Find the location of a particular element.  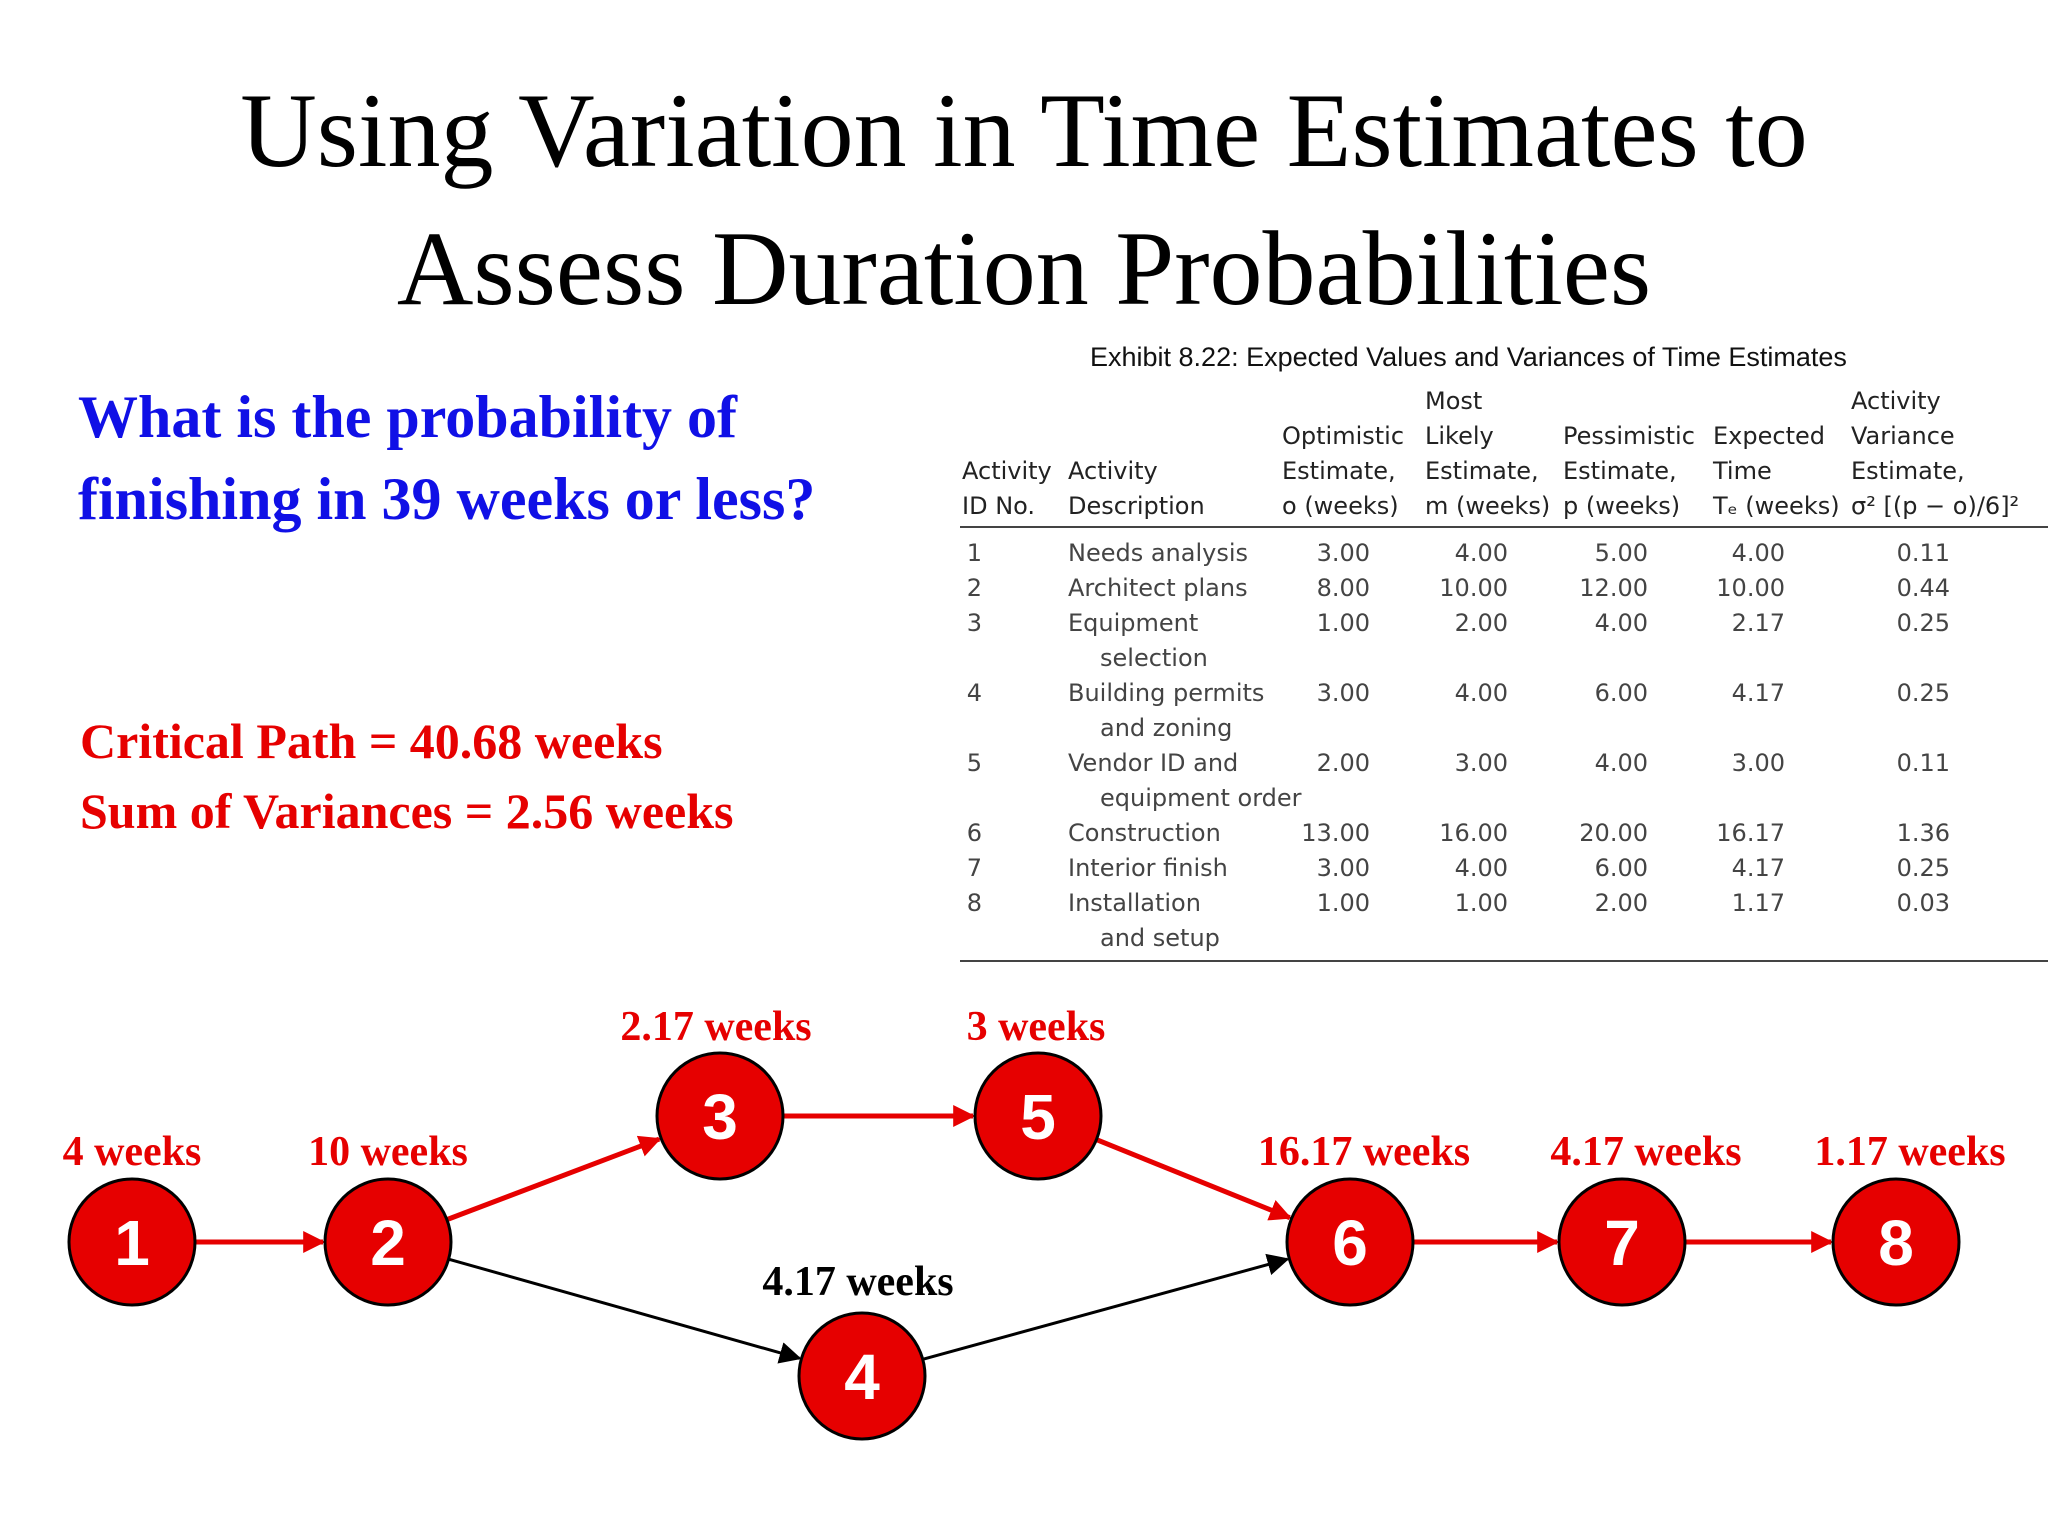

row-description: and setup is located at coordinates (1160, 938).